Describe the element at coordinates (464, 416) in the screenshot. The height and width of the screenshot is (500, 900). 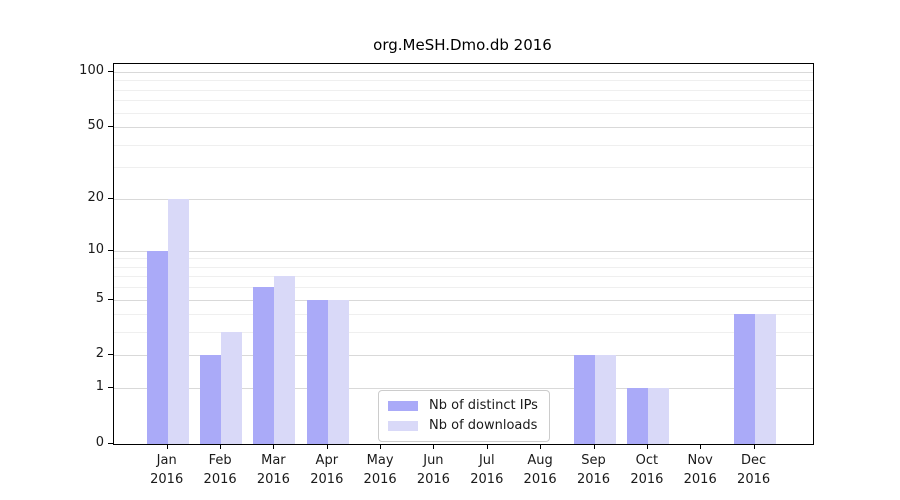
I see `legend: Nb of distinct IPs Nb of downloads` at that location.